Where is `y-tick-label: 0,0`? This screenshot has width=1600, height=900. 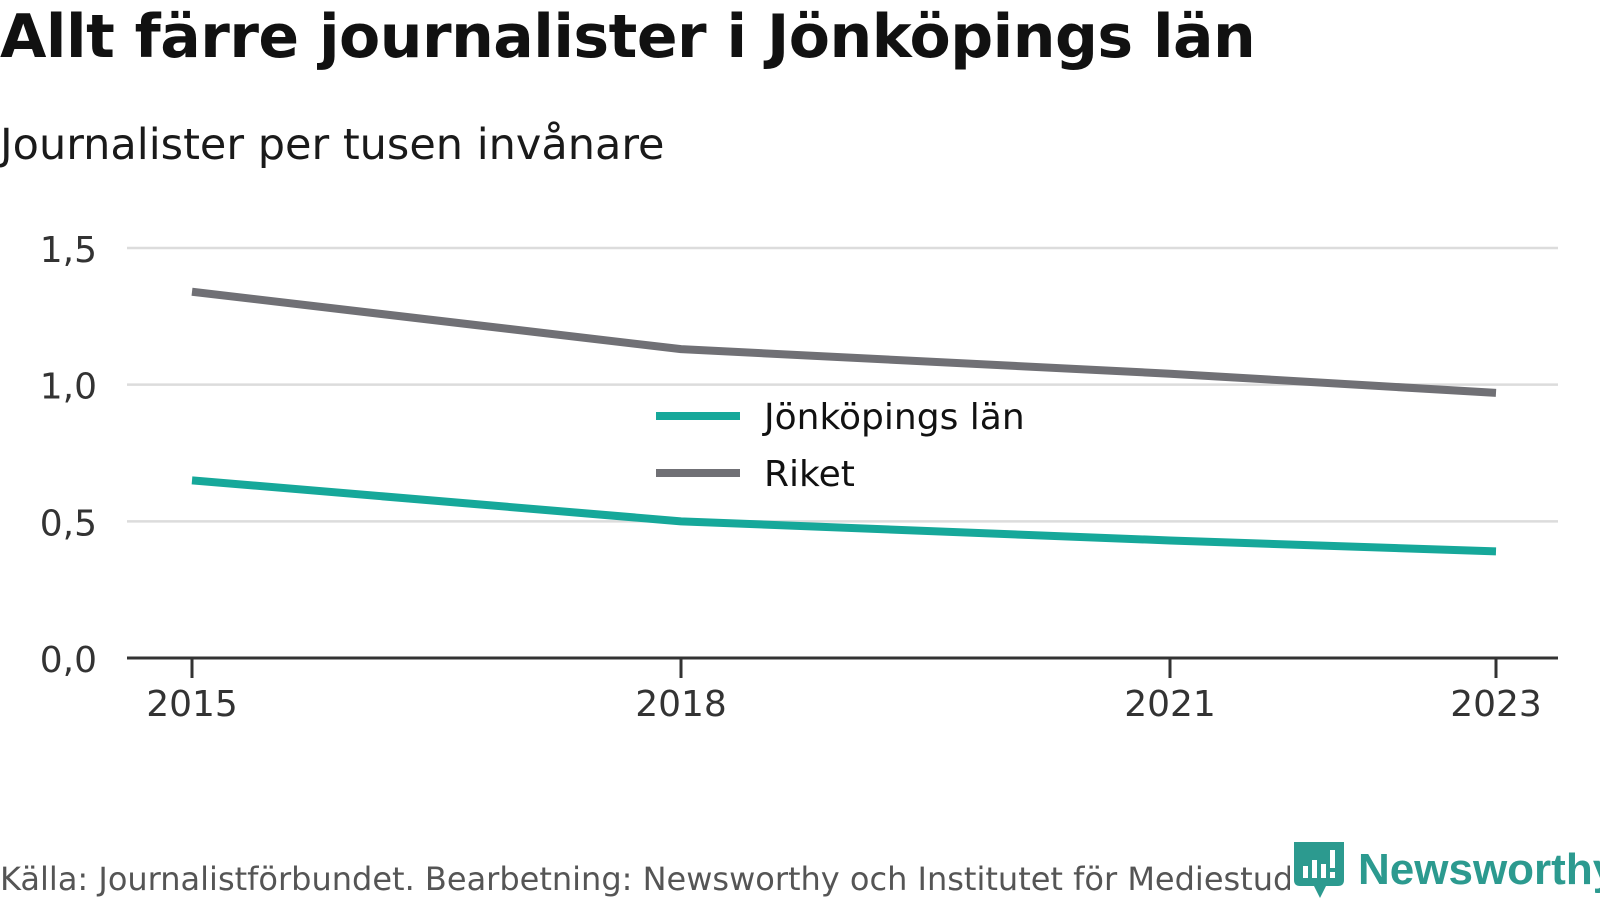
y-tick-label: 0,0 is located at coordinates (68, 660).